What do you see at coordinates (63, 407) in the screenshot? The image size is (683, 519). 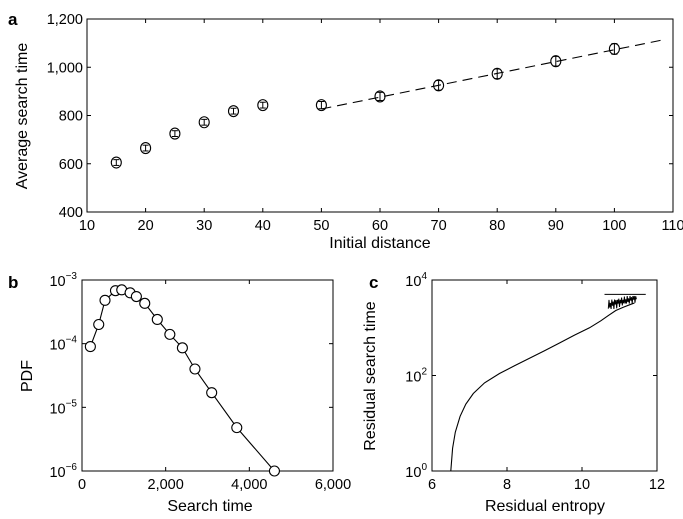 I see `panel-b-y-tick-label: 10⁻⁵` at bounding box center [63, 407].